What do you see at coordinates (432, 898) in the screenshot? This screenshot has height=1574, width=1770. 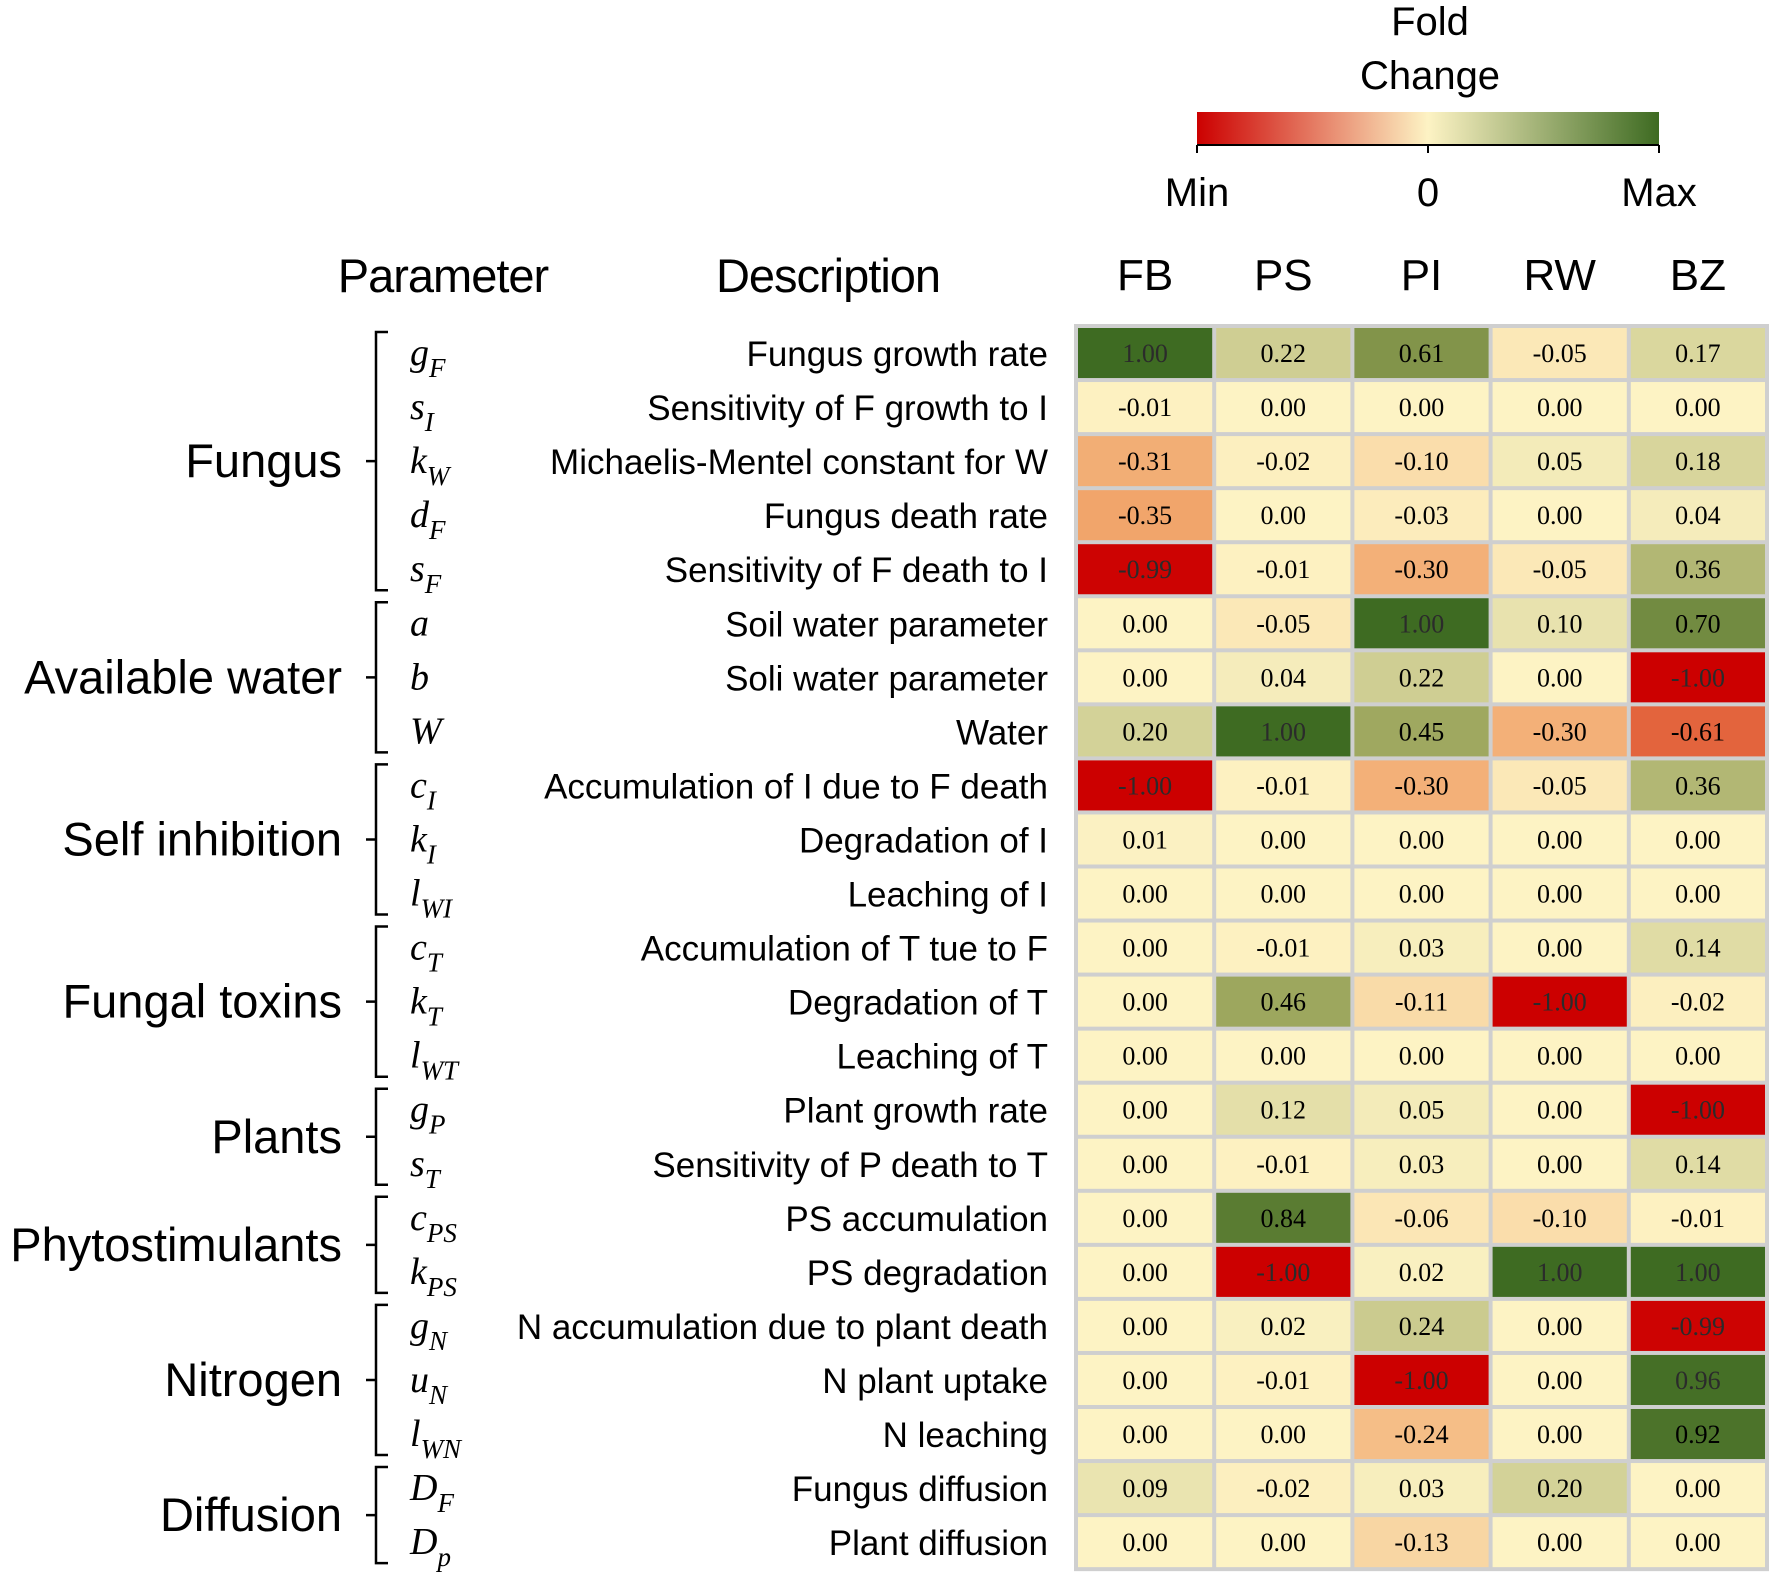 I see `row-parameter-symbol: lWI` at bounding box center [432, 898].